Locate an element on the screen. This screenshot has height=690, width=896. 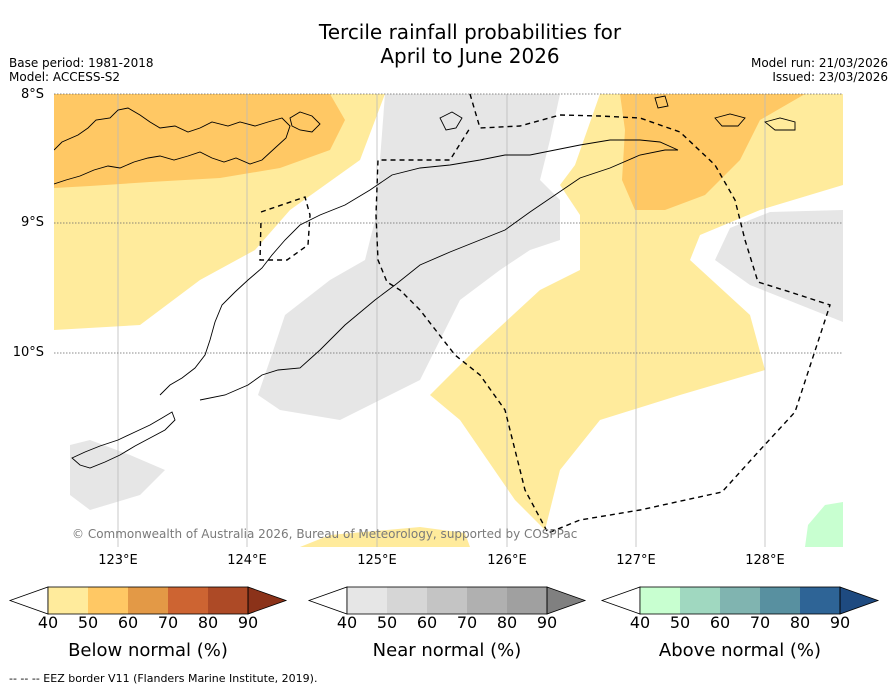
near-colorbar-upper-arrow is located at coordinates (566, 600).